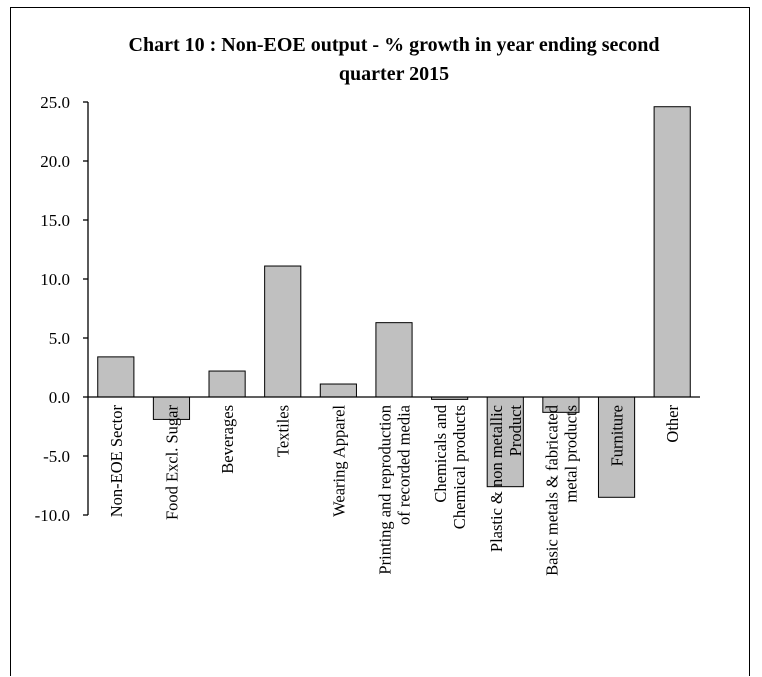  What do you see at coordinates (515, 431) in the screenshot?
I see `x-category-label: Product` at bounding box center [515, 431].